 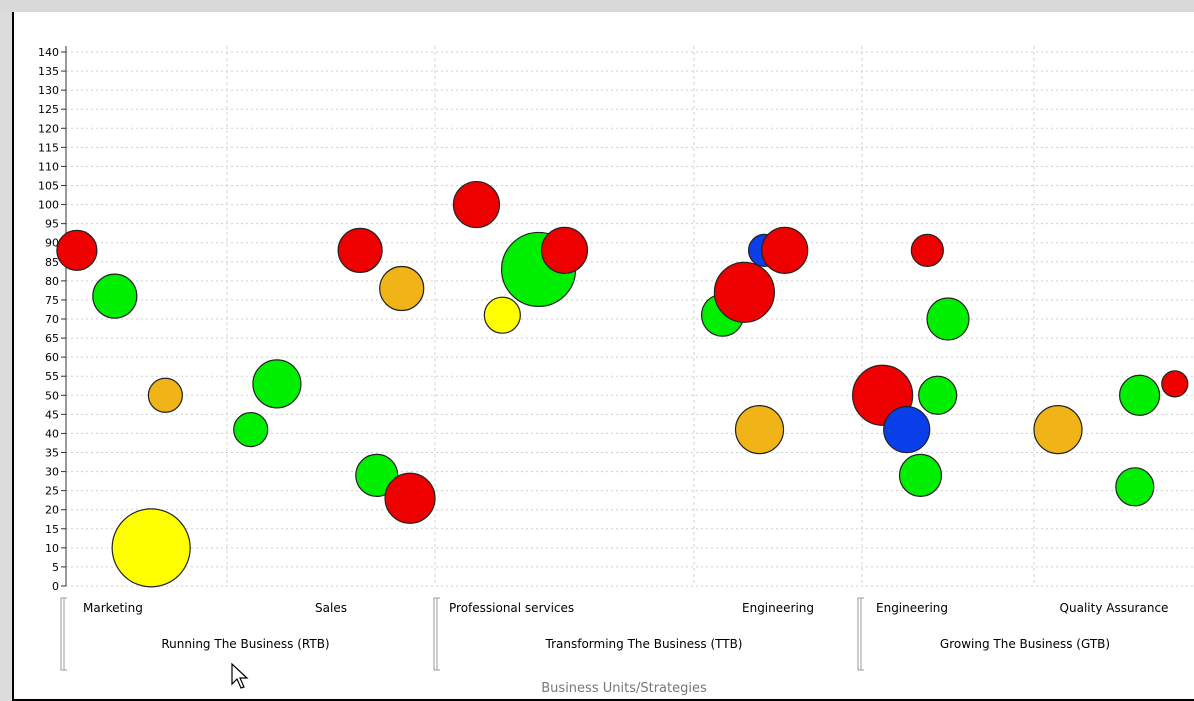 What do you see at coordinates (48, 147) in the screenshot?
I see `y-tick-label: 115` at bounding box center [48, 147].